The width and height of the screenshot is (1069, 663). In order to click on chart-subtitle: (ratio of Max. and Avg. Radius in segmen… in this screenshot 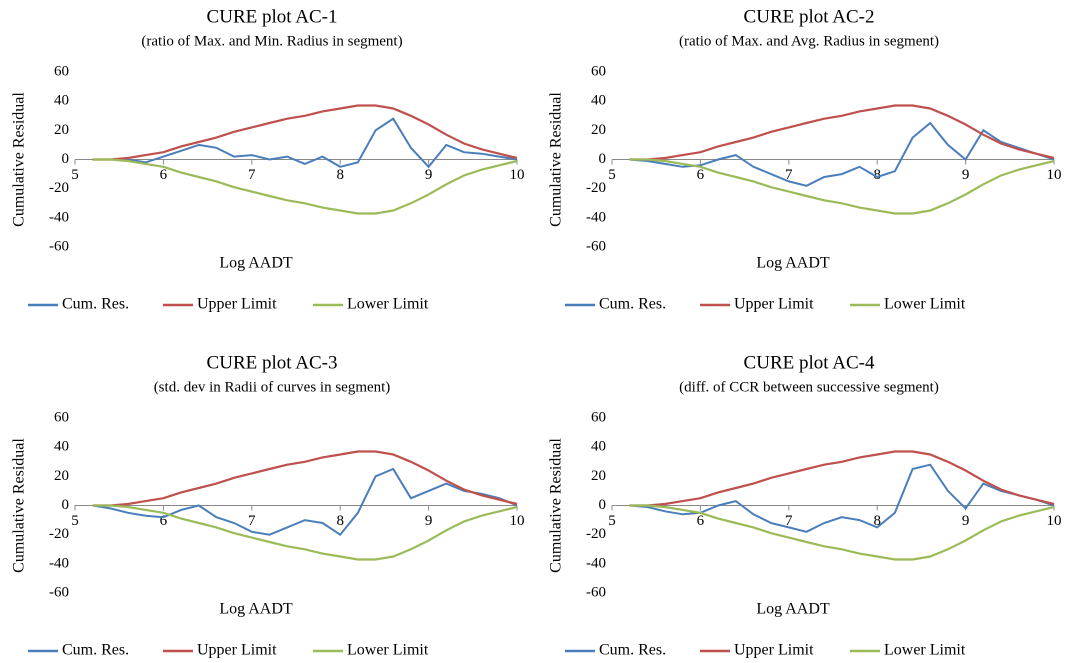, I will do `click(809, 41)`.